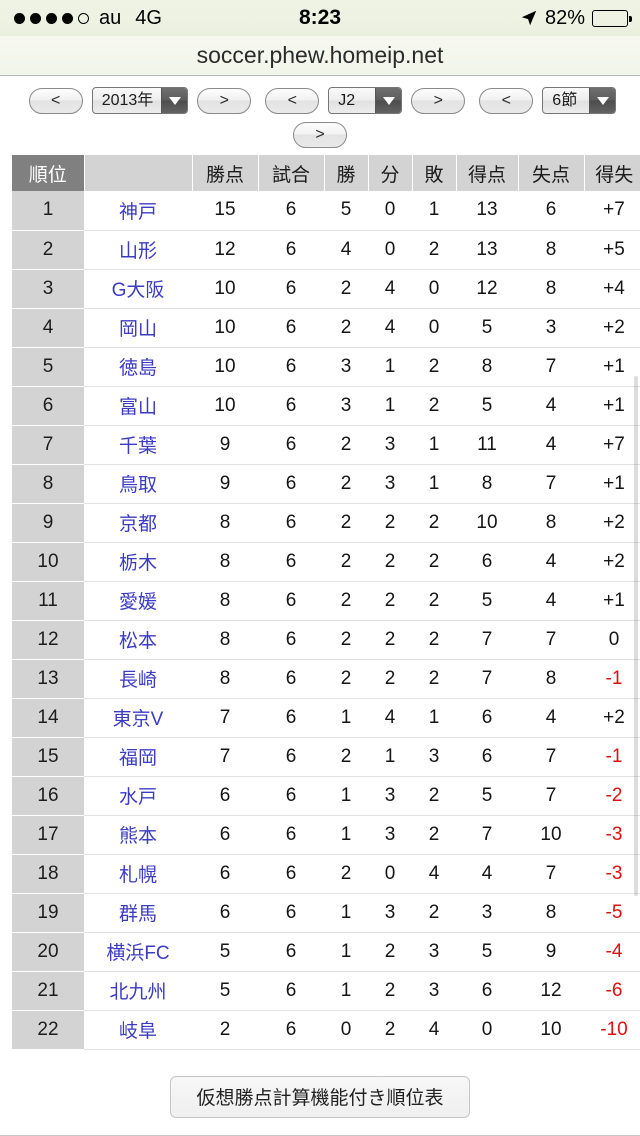 The image size is (640, 1136). Describe the element at coordinates (487, 835) in the screenshot. I see `cell-goals-for: 7` at that location.